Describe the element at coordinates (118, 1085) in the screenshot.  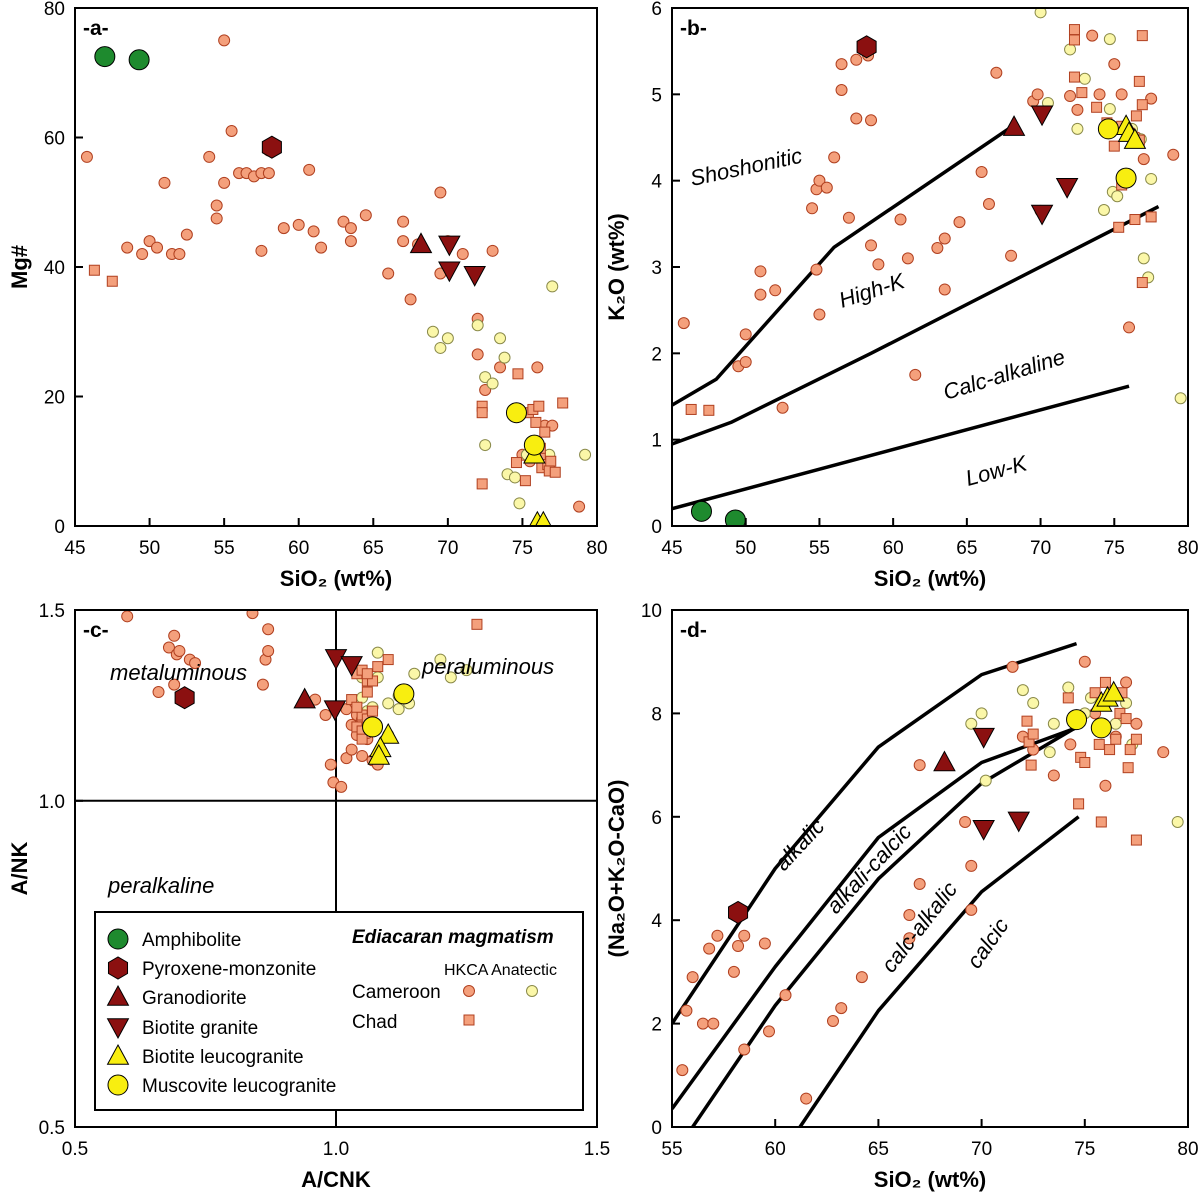
I see `legend-marker-muscovite-leucogranite` at that location.